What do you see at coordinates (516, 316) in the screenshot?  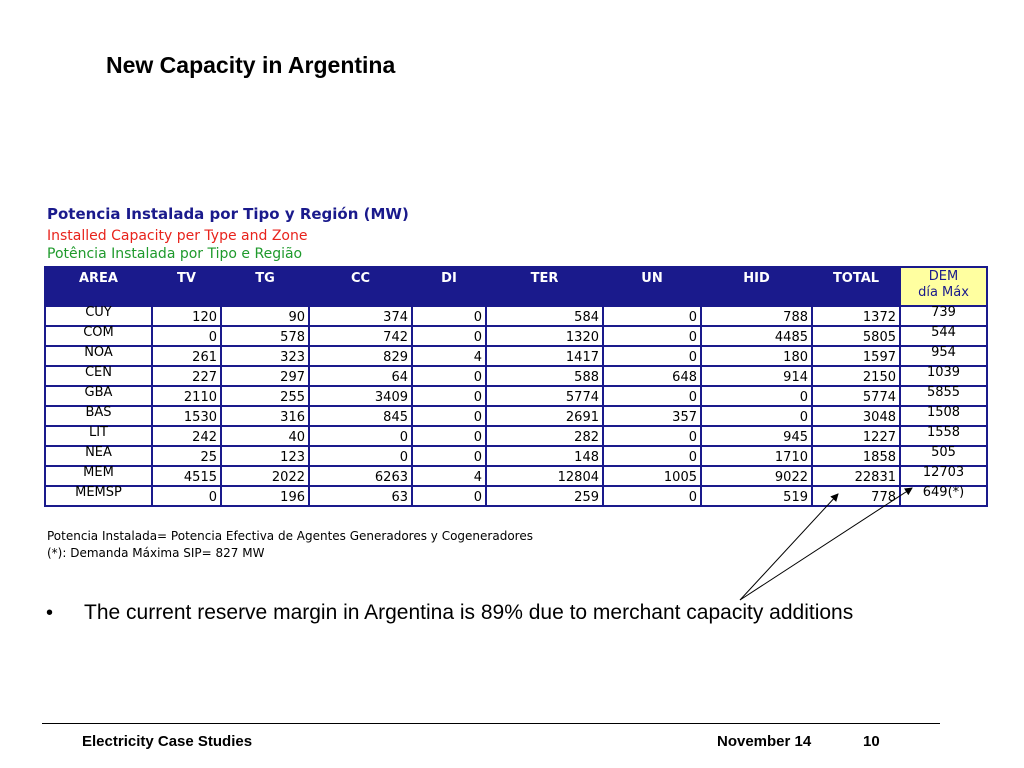 I see `table-row: CUY 120 90 374 0 584 0 788 1372 739` at bounding box center [516, 316].